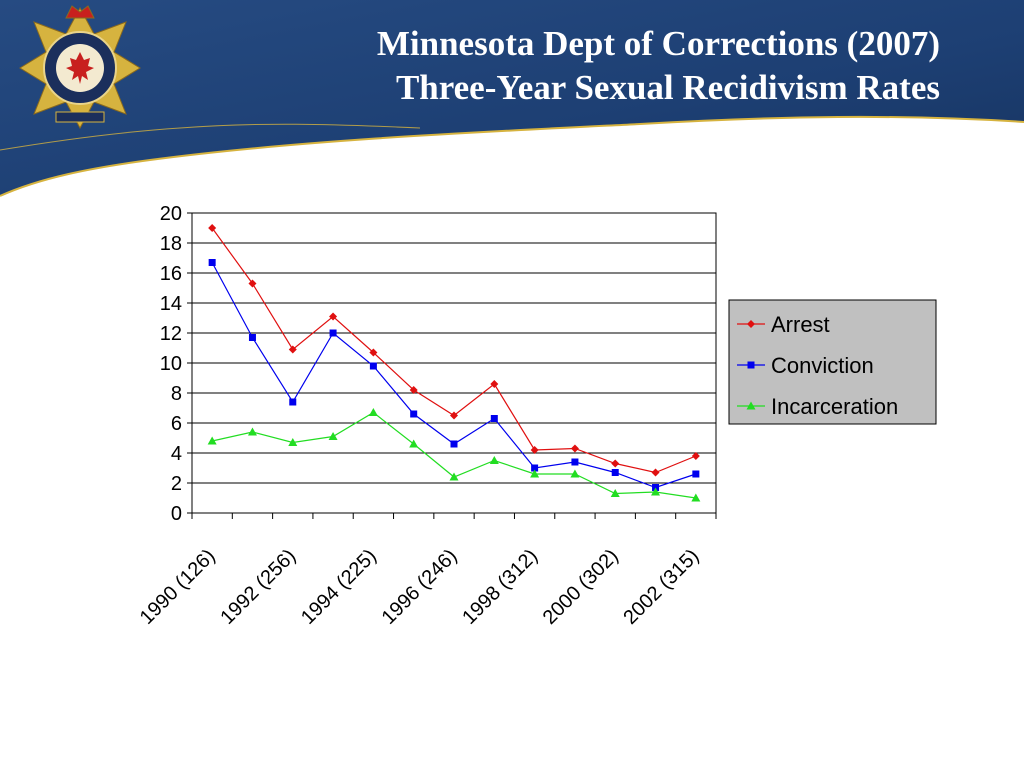 The width and height of the screenshot is (1024, 768). Describe the element at coordinates (339, 587) in the screenshot. I see `x-tick-label: 1994 (225)` at that location.